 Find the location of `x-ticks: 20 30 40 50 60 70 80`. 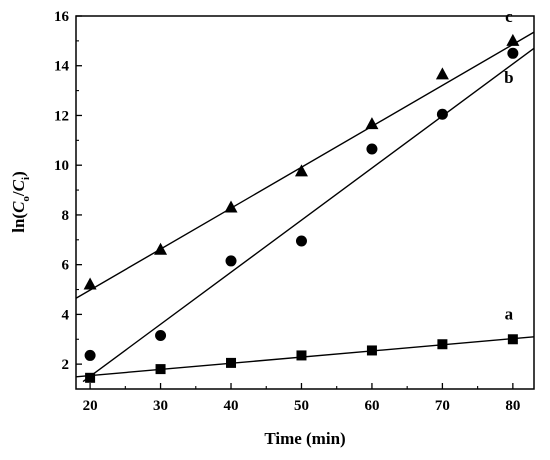

x-ticks: 20 30 40 50 60 70 80 is located at coordinates (301, 398).